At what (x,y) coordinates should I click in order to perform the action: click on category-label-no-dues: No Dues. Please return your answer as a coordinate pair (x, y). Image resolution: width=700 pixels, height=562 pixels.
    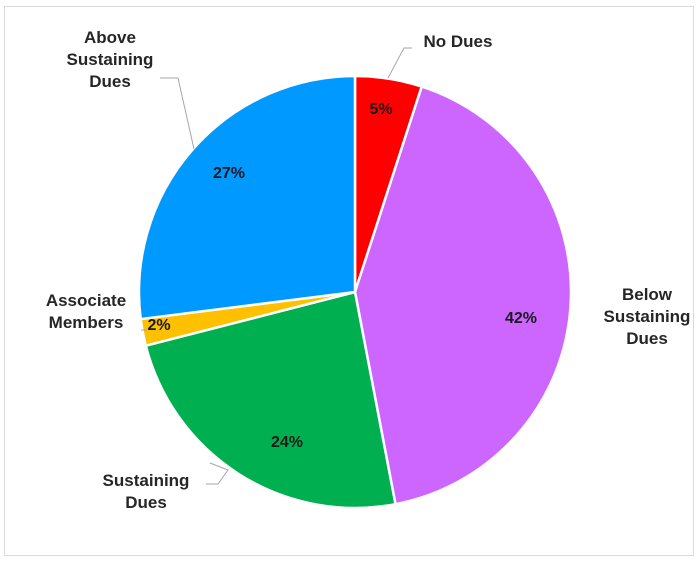
    Looking at the image, I should click on (458, 41).